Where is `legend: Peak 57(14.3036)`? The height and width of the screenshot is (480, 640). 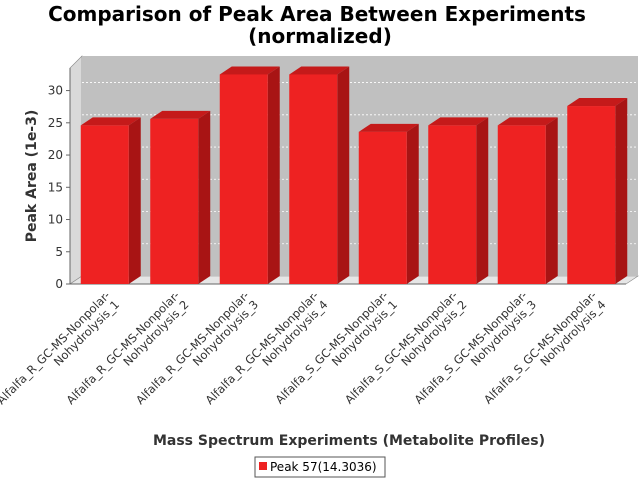
legend: Peak 57(14.3036) is located at coordinates (320, 467).